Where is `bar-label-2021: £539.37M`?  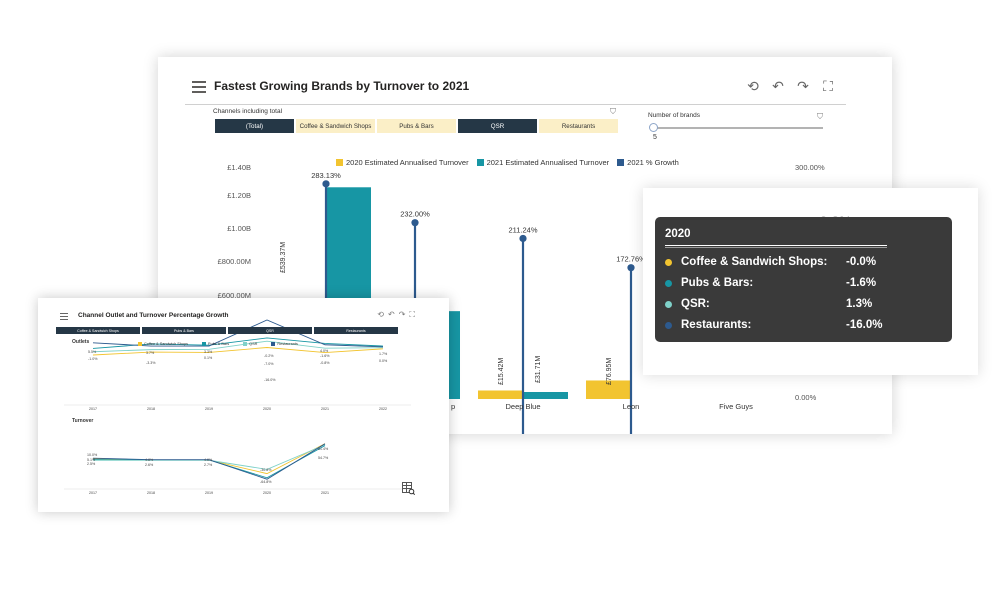
bar-label-2021: £539.37M is located at coordinates (283, 257).